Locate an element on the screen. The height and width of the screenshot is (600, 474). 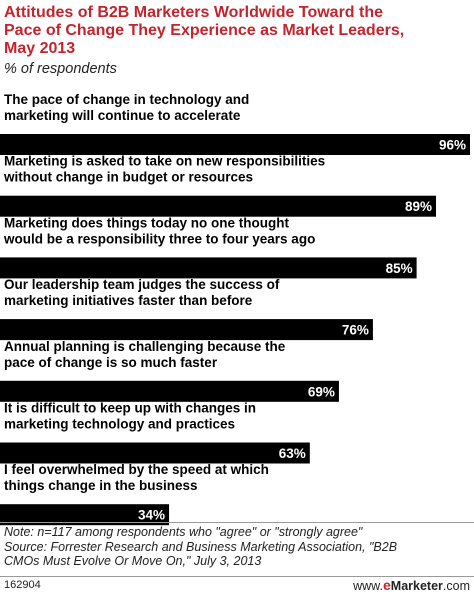
value-label-6: 63% is located at coordinates (292, 453).